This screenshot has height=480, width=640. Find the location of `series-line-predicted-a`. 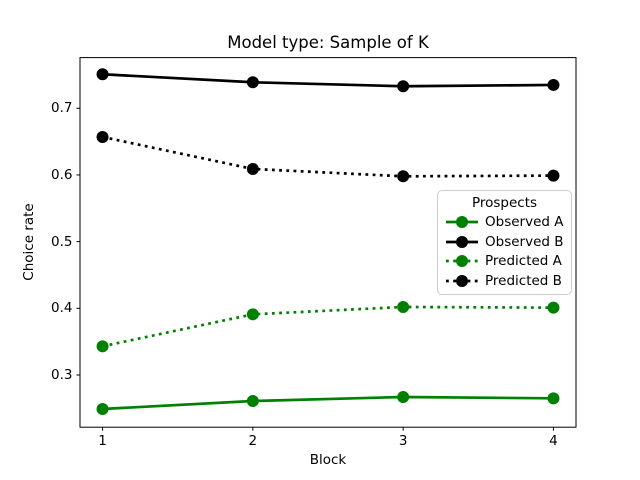

series-line-predicted-a is located at coordinates (328, 326).